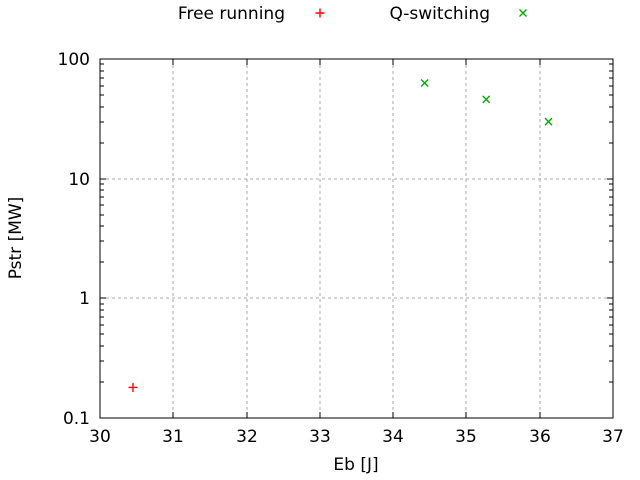 This screenshot has height=480, width=640. I want to click on plus-marker-icon, so click(320, 13).